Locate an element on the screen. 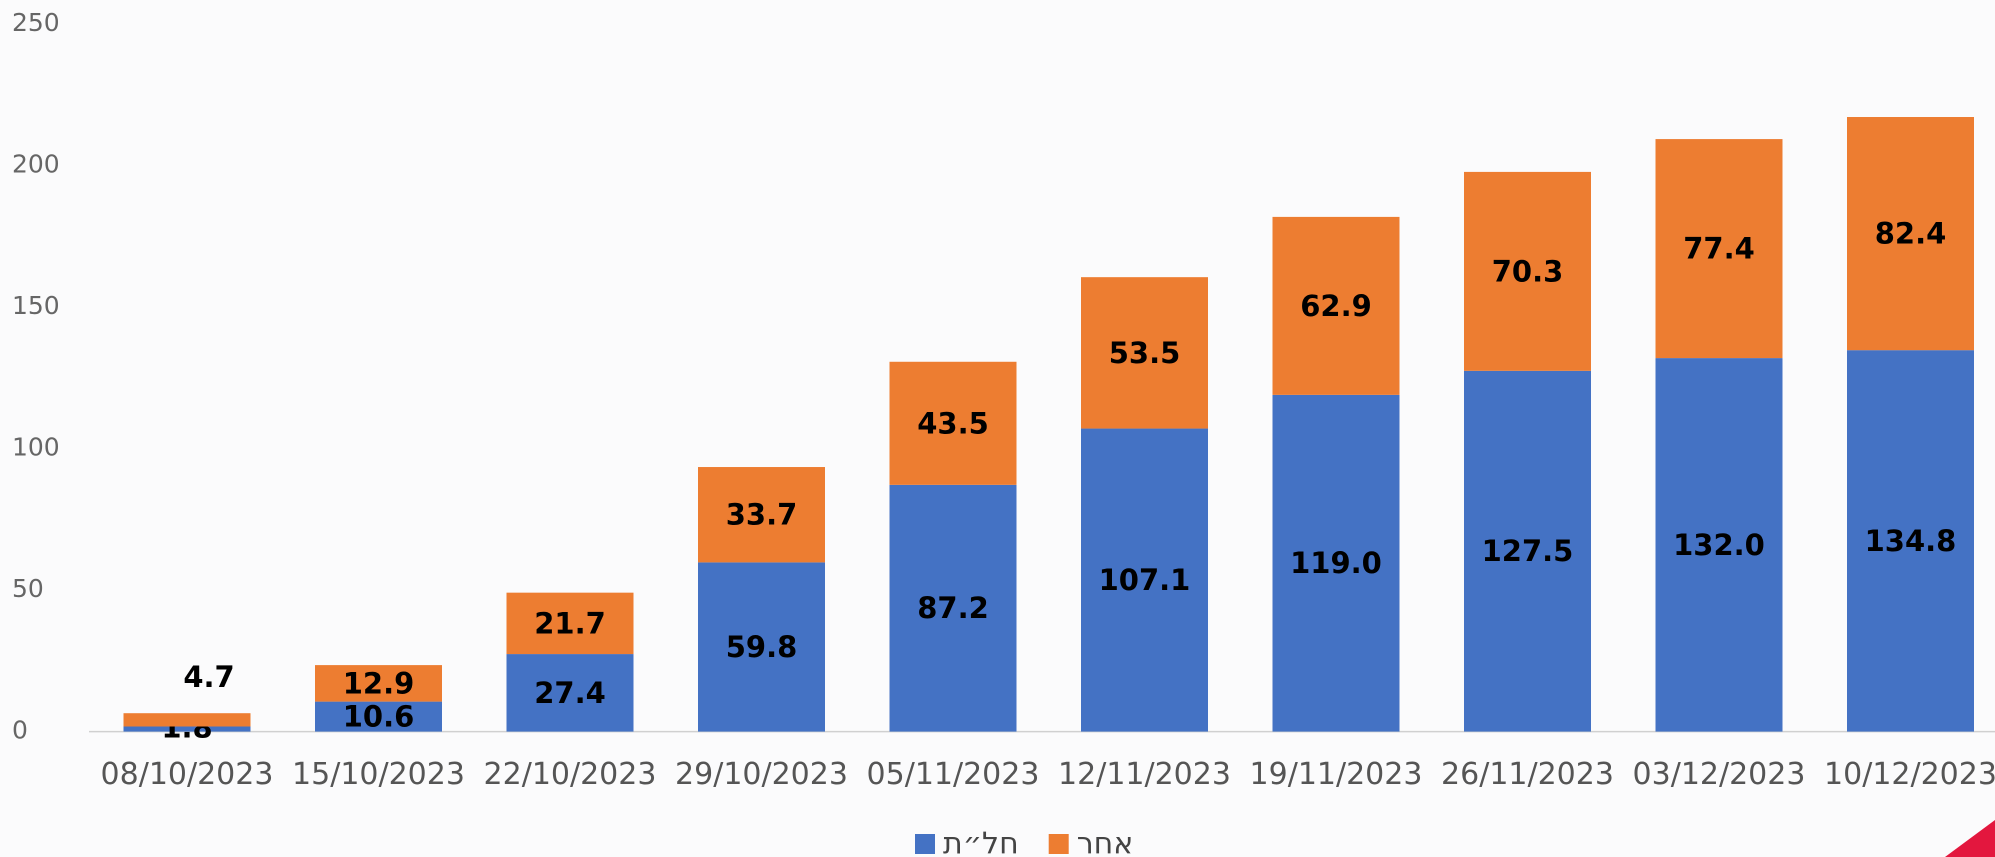 The image size is (1995, 857). data-label: 12.9 is located at coordinates (379, 683).